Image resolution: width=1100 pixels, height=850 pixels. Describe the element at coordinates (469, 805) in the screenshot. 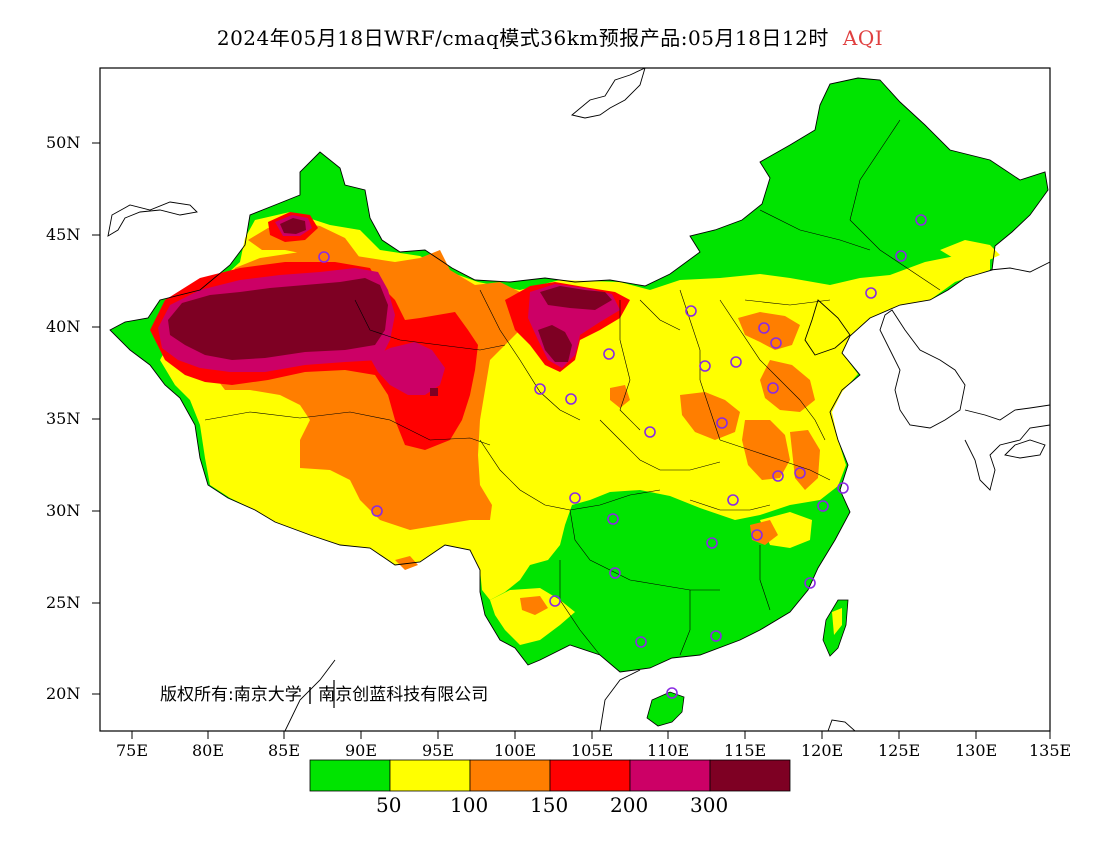

I see `legend-label-100: 100` at that location.